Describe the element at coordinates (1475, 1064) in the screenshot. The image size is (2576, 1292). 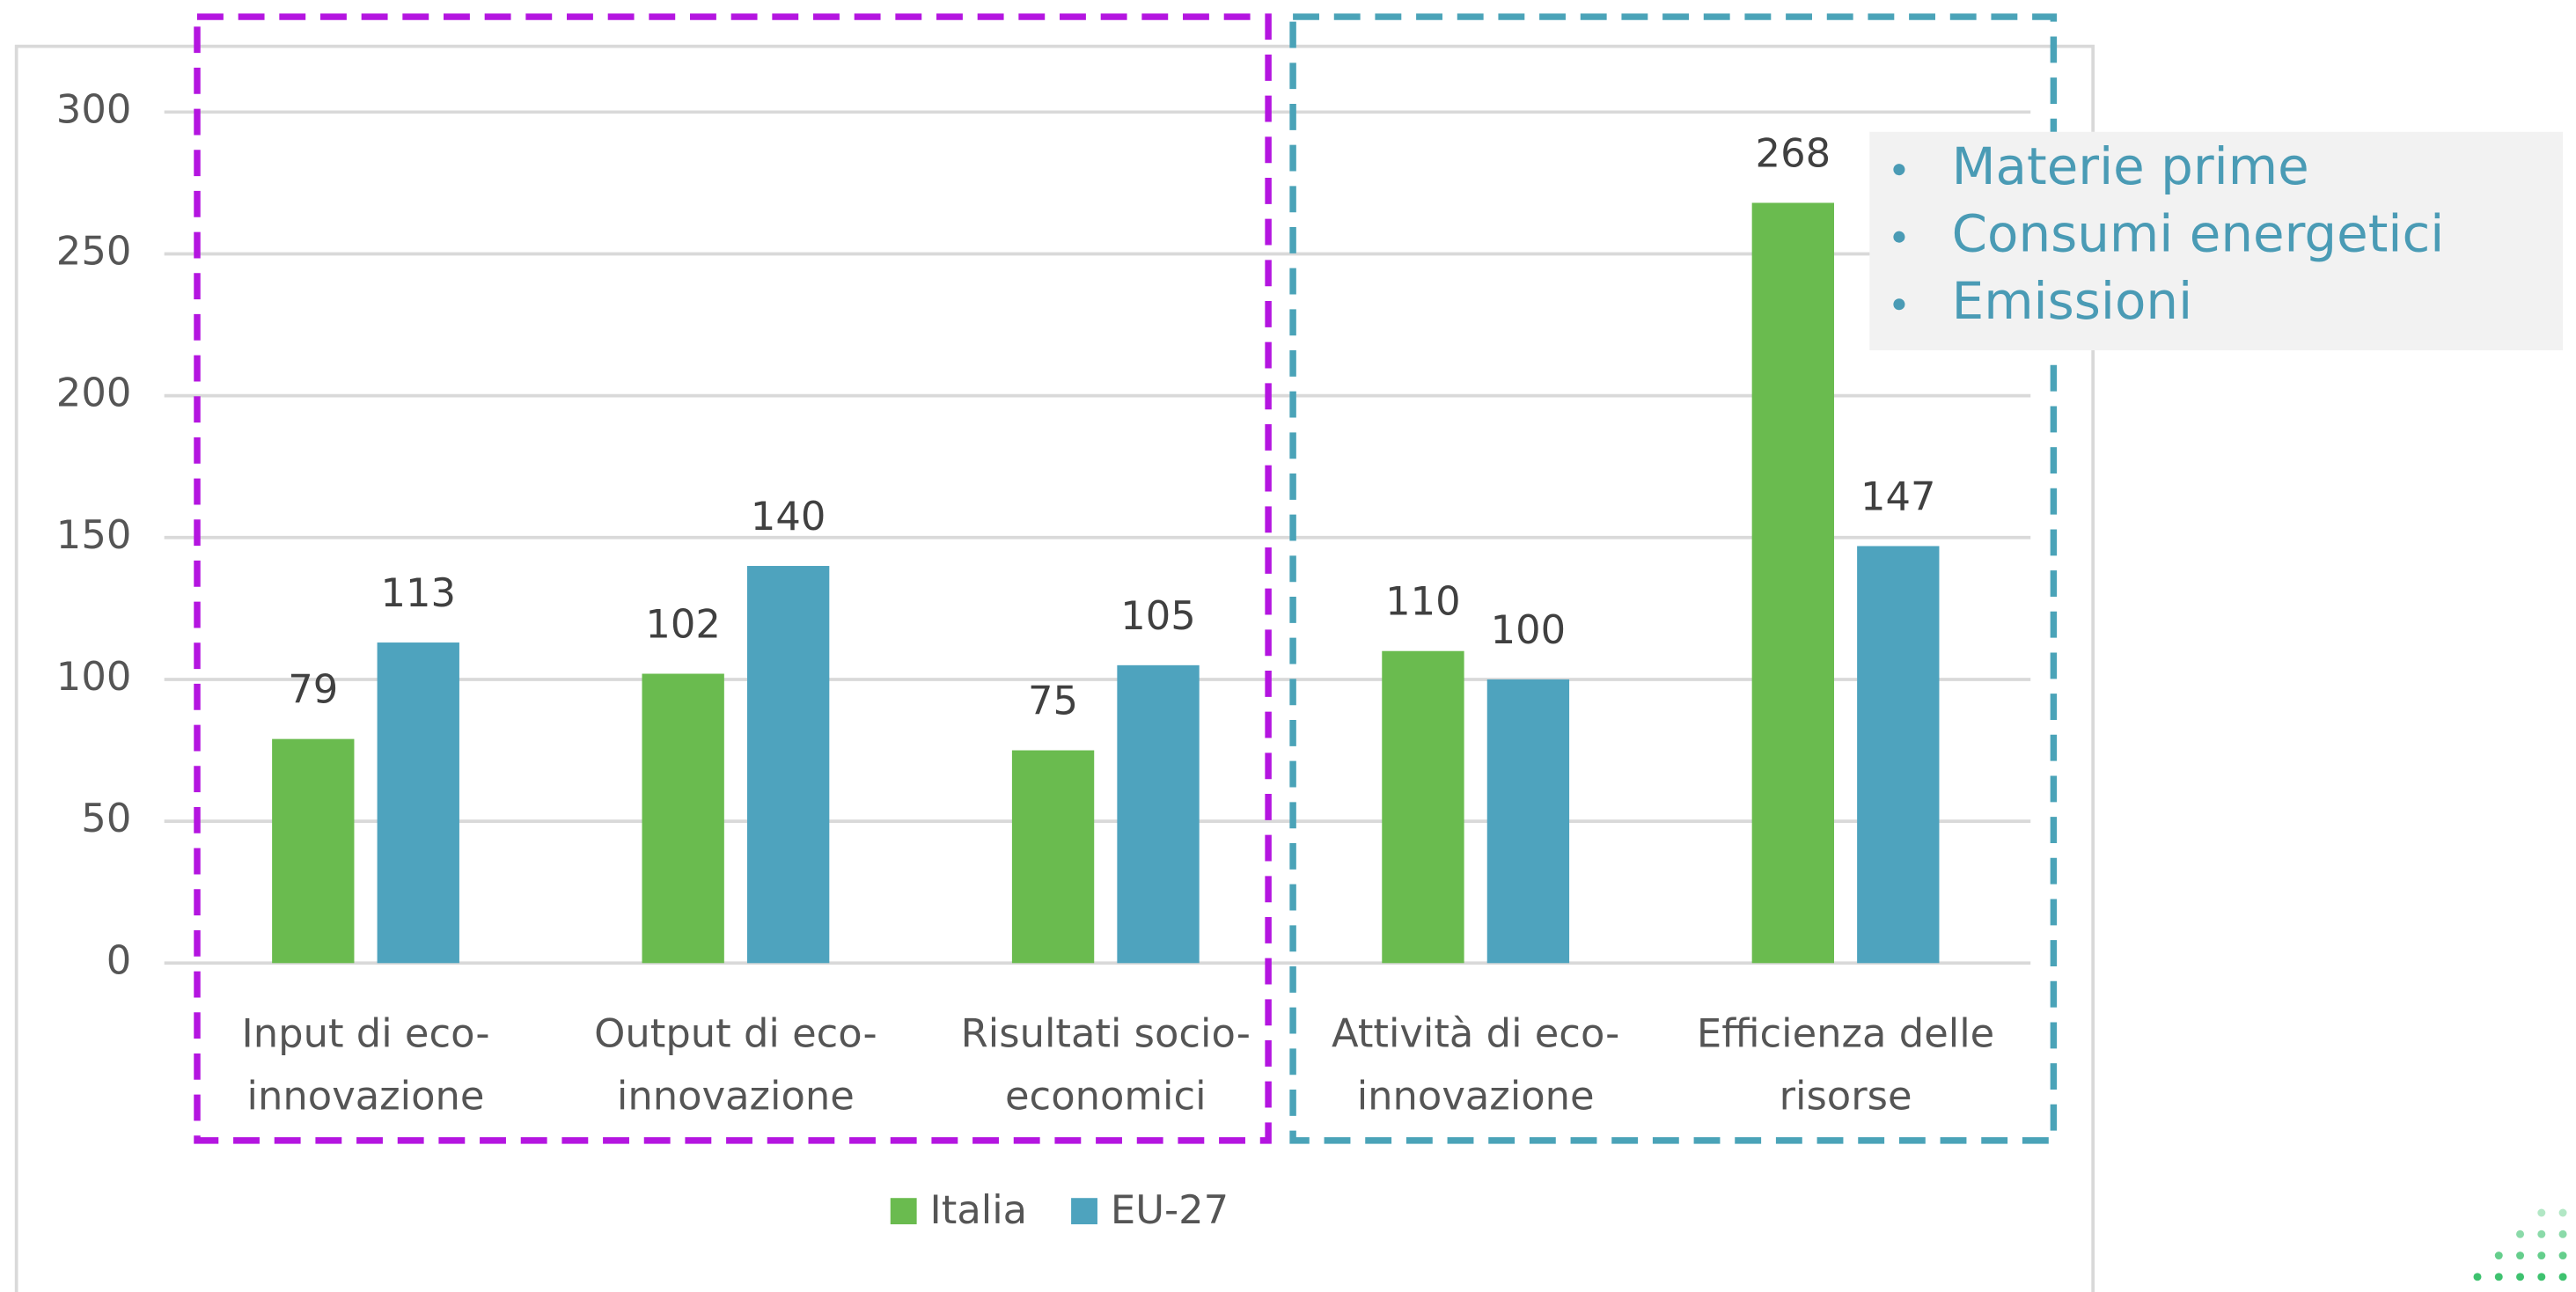
I see `x-tick-label: Attività di eco-innovazione` at that location.